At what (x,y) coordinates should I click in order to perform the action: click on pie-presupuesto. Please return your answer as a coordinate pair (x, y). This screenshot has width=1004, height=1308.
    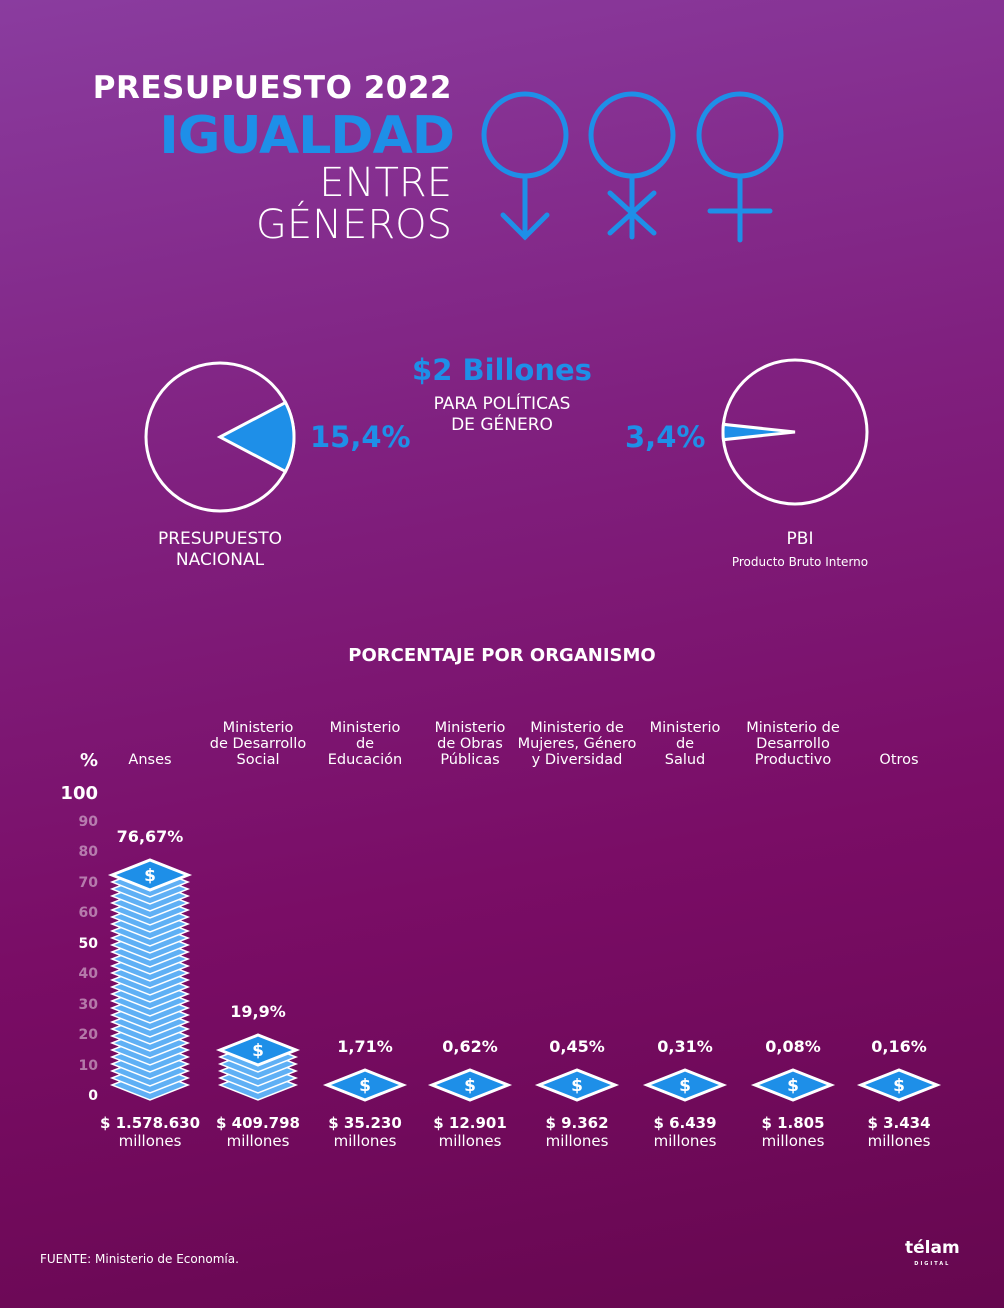
    Looking at the image, I should click on (220, 437).